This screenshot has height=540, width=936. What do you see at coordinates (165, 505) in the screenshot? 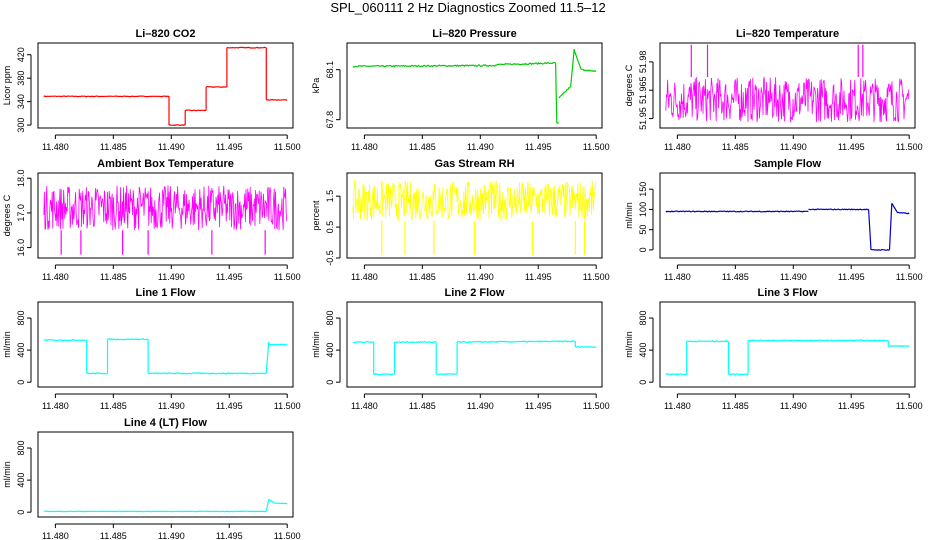
I see `series-line-4-lt-flow` at bounding box center [165, 505].